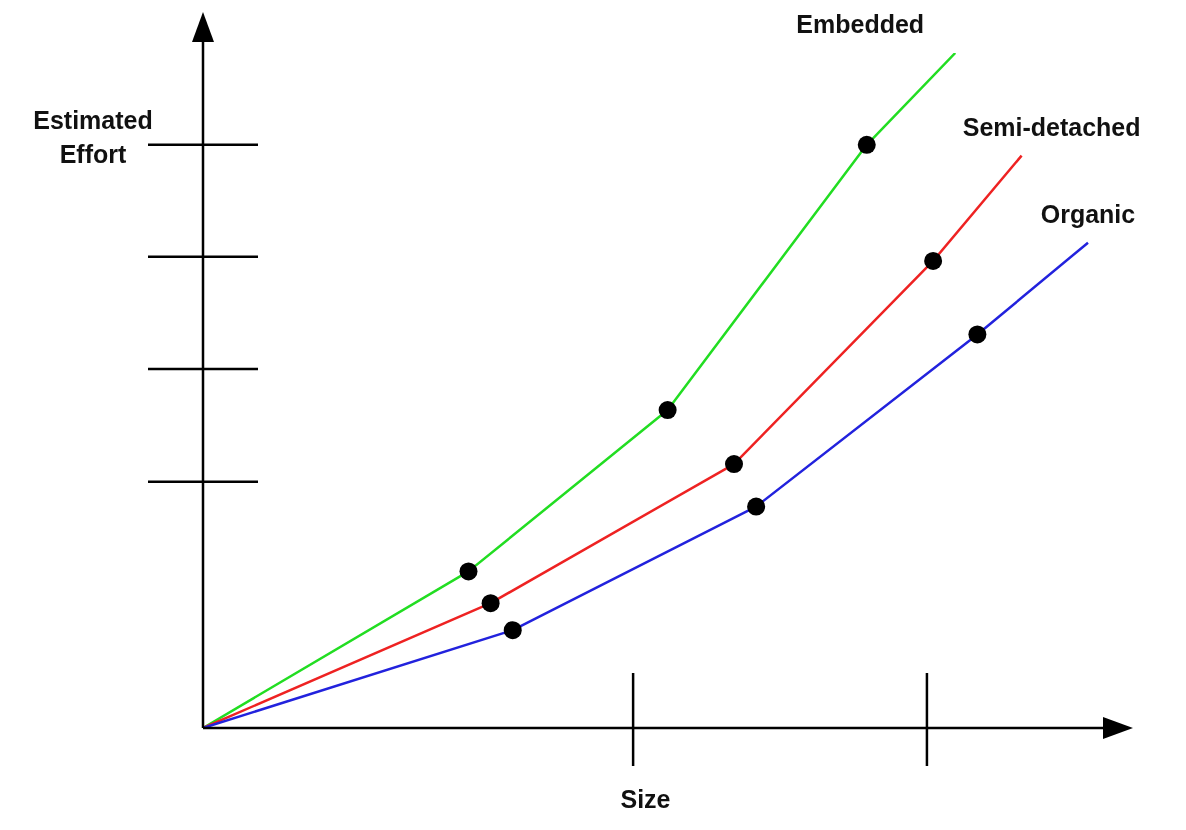 The width and height of the screenshot is (1186, 830). I want to click on series-label: Organic, so click(1088, 213).